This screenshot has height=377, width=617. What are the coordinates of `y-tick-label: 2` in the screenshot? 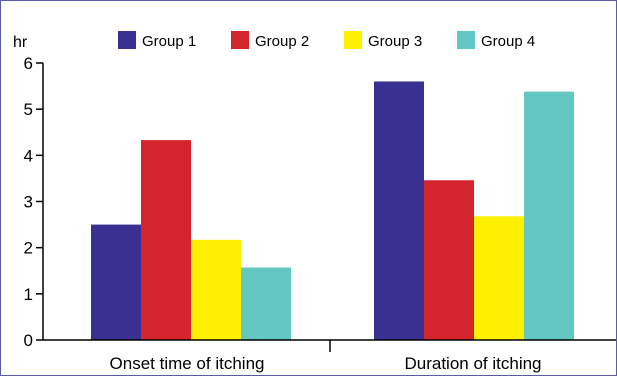 It's located at (28, 248).